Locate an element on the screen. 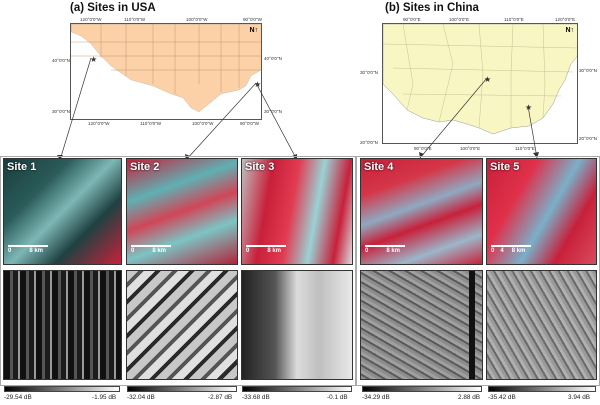 The height and width of the screenshot is (405, 600). china-top-coord: 120°0'0"E is located at coordinates (565, 19).